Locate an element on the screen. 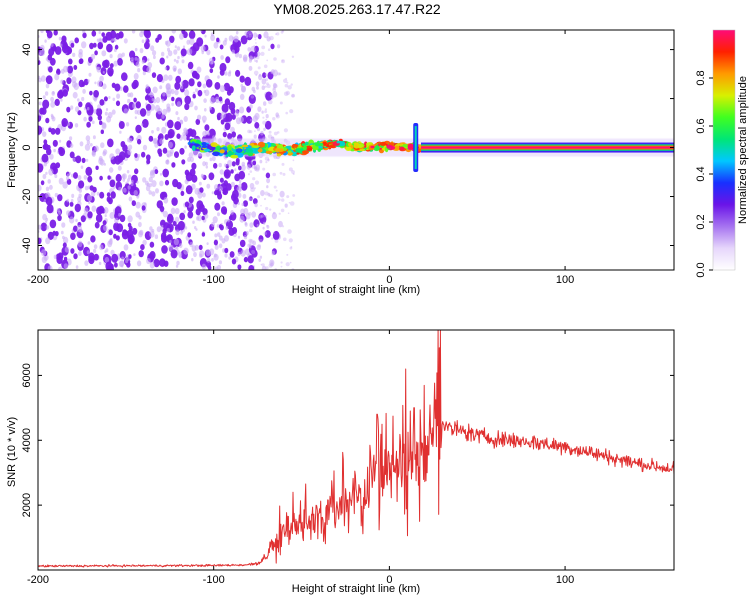 The height and width of the screenshot is (600, 750). line-band-peak is located at coordinates (547, 147).